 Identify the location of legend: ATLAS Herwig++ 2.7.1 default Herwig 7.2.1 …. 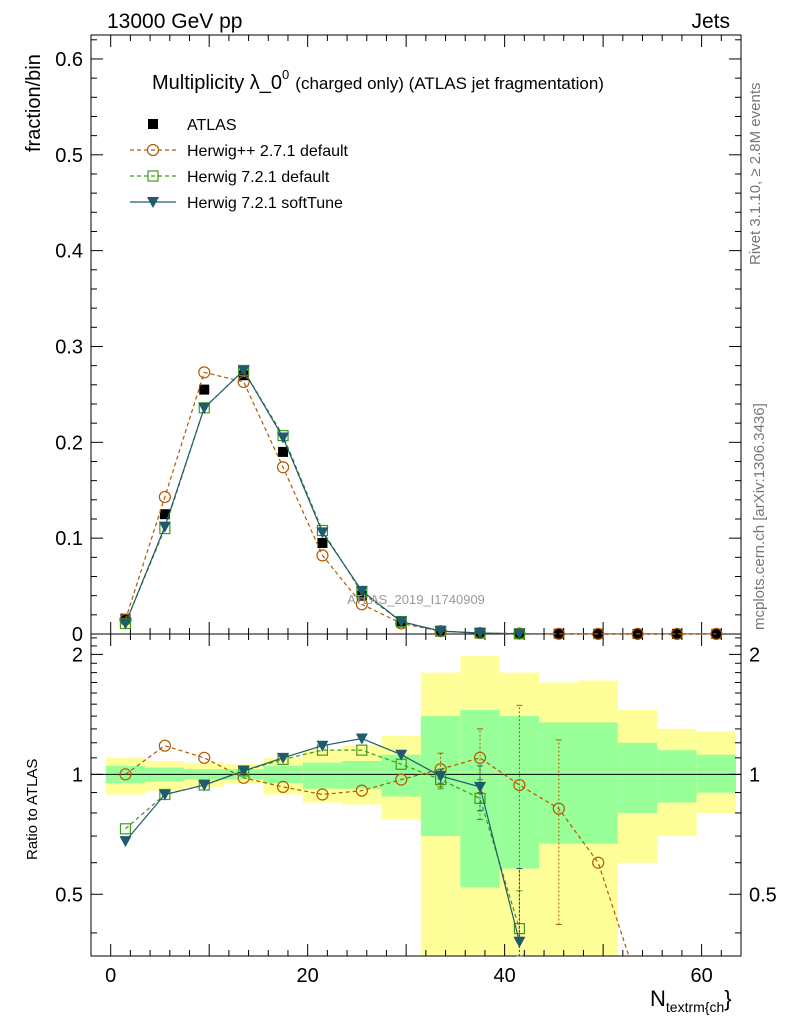
(239, 164).